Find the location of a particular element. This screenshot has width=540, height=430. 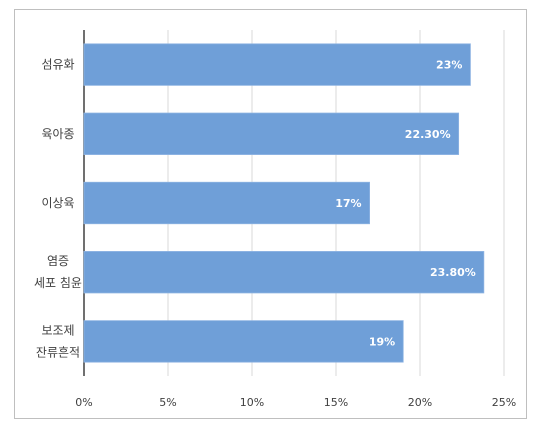

x-tick-label-4: 20% is located at coordinates (420, 402).